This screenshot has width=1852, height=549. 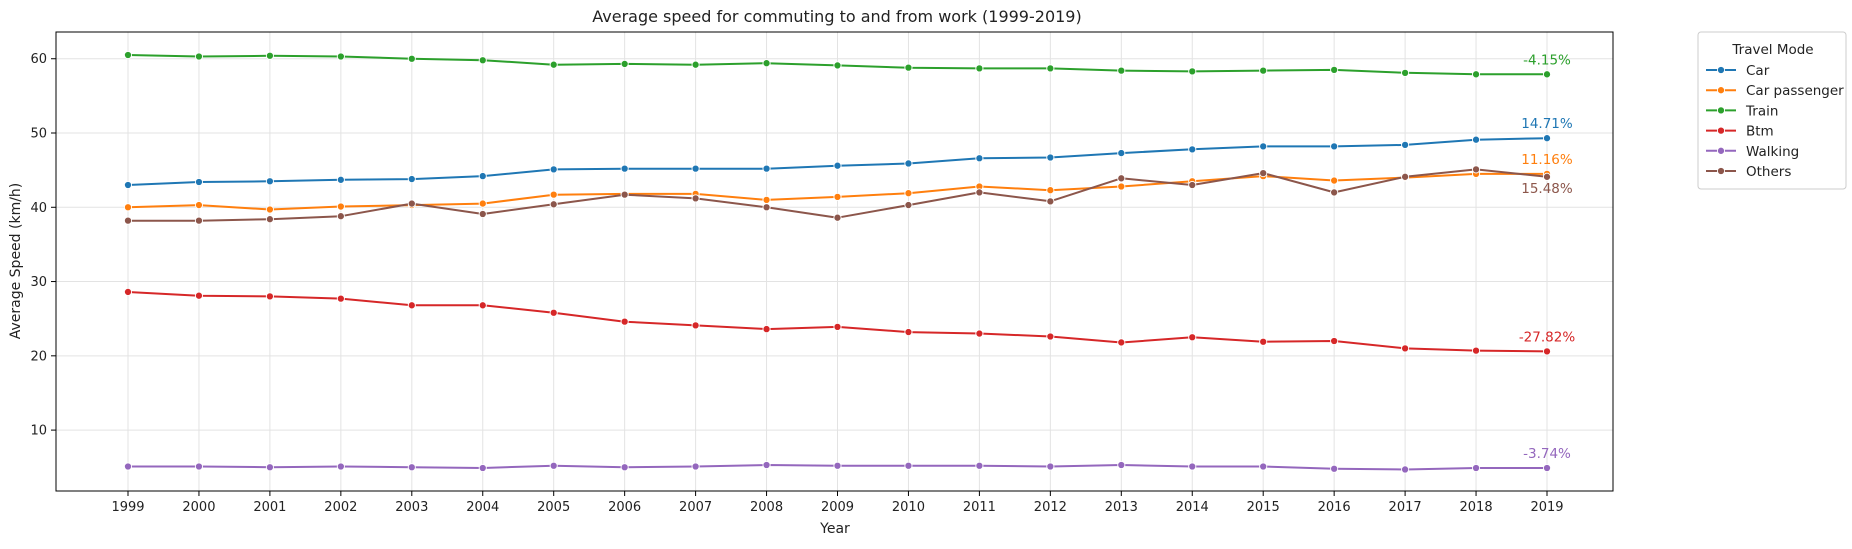 What do you see at coordinates (908, 507) in the screenshot?
I see `x-tick-label: 2010` at bounding box center [908, 507].